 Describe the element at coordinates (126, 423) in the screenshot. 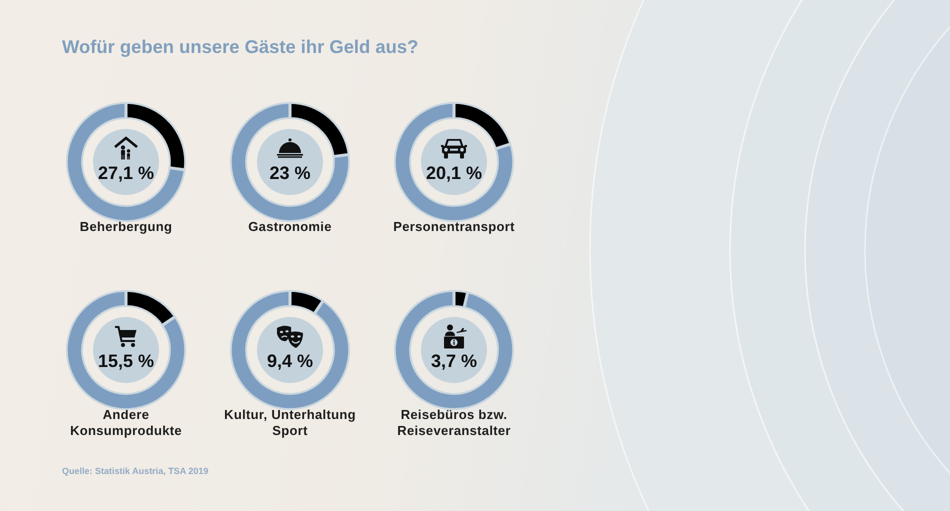

I see `text: Andere Konsumprodukte` at that location.